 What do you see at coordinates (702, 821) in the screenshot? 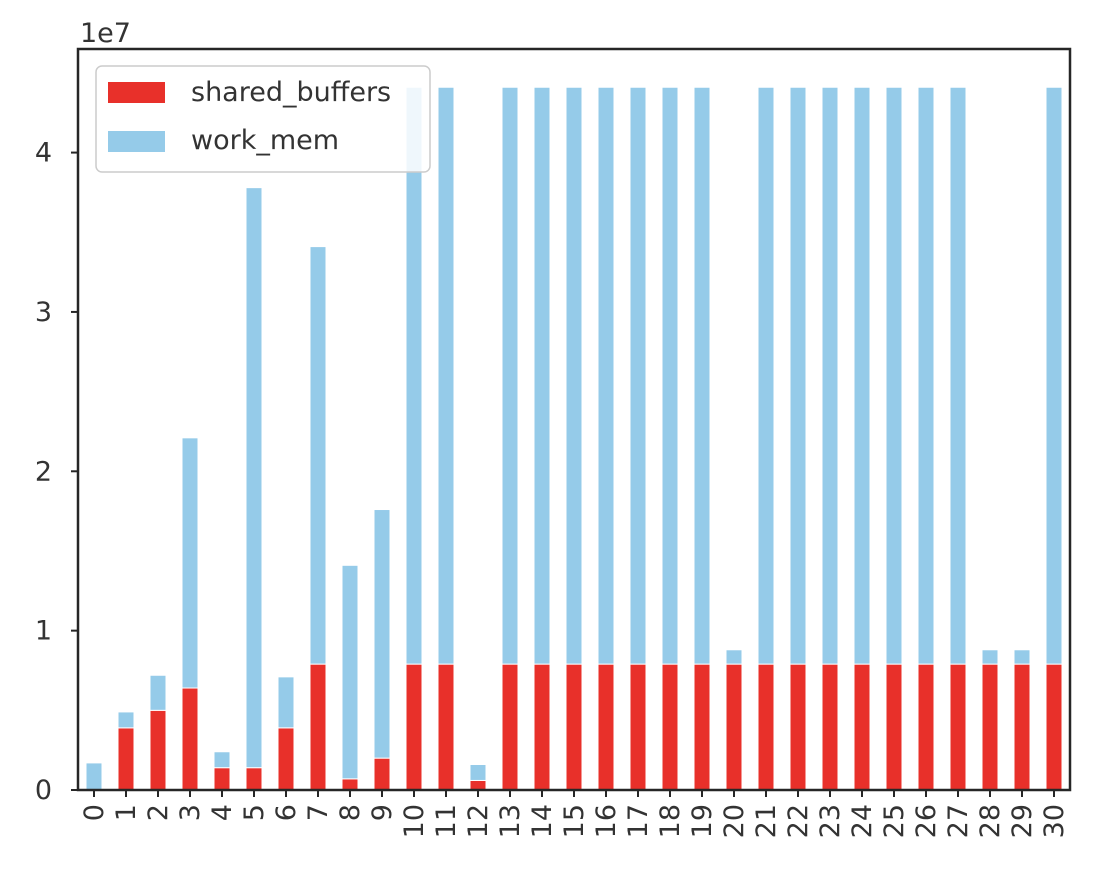
I see `x-tick-label: 19` at bounding box center [702, 821].